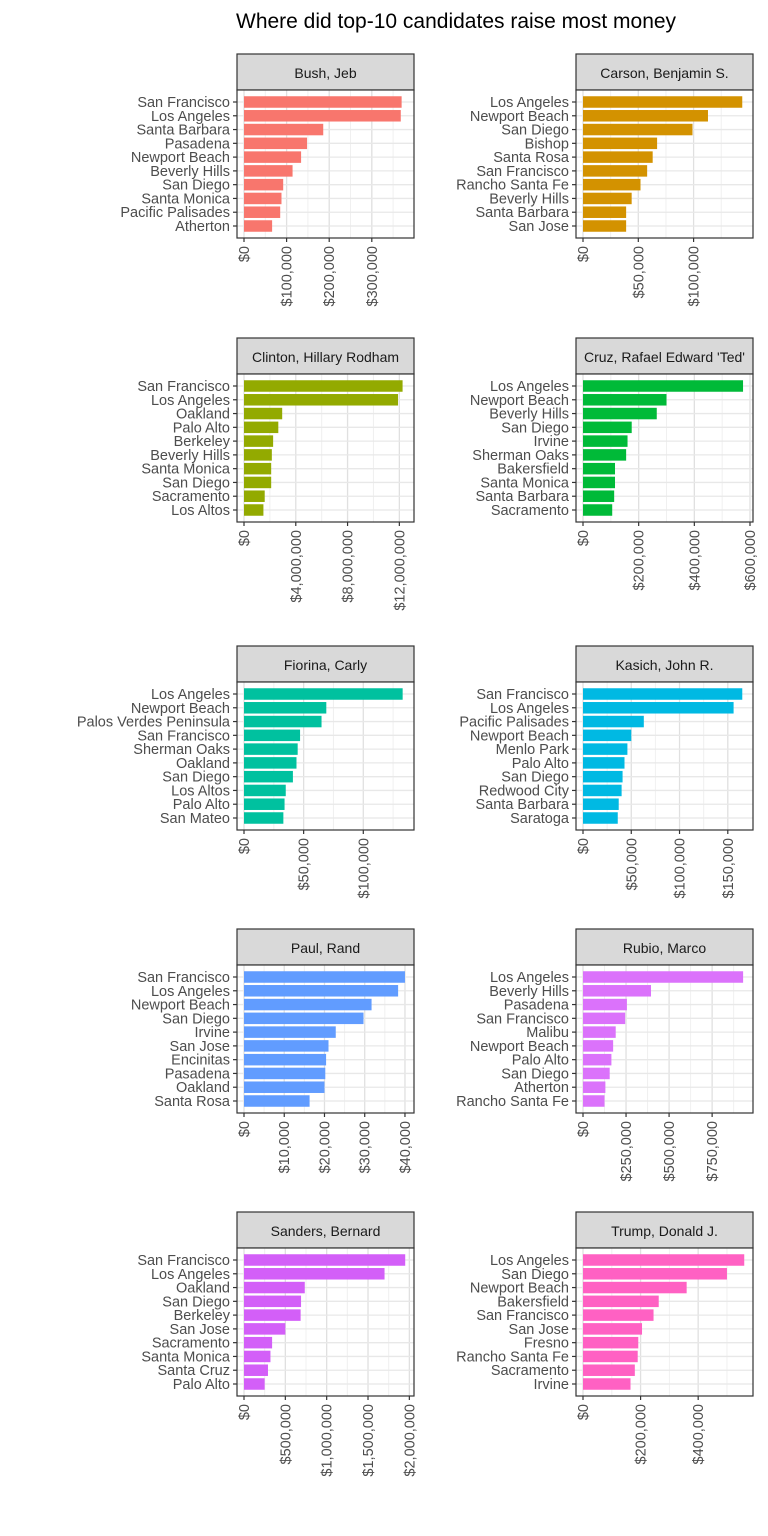  What do you see at coordinates (202, 1316) in the screenshot?
I see `category-label: Berkeley` at bounding box center [202, 1316].